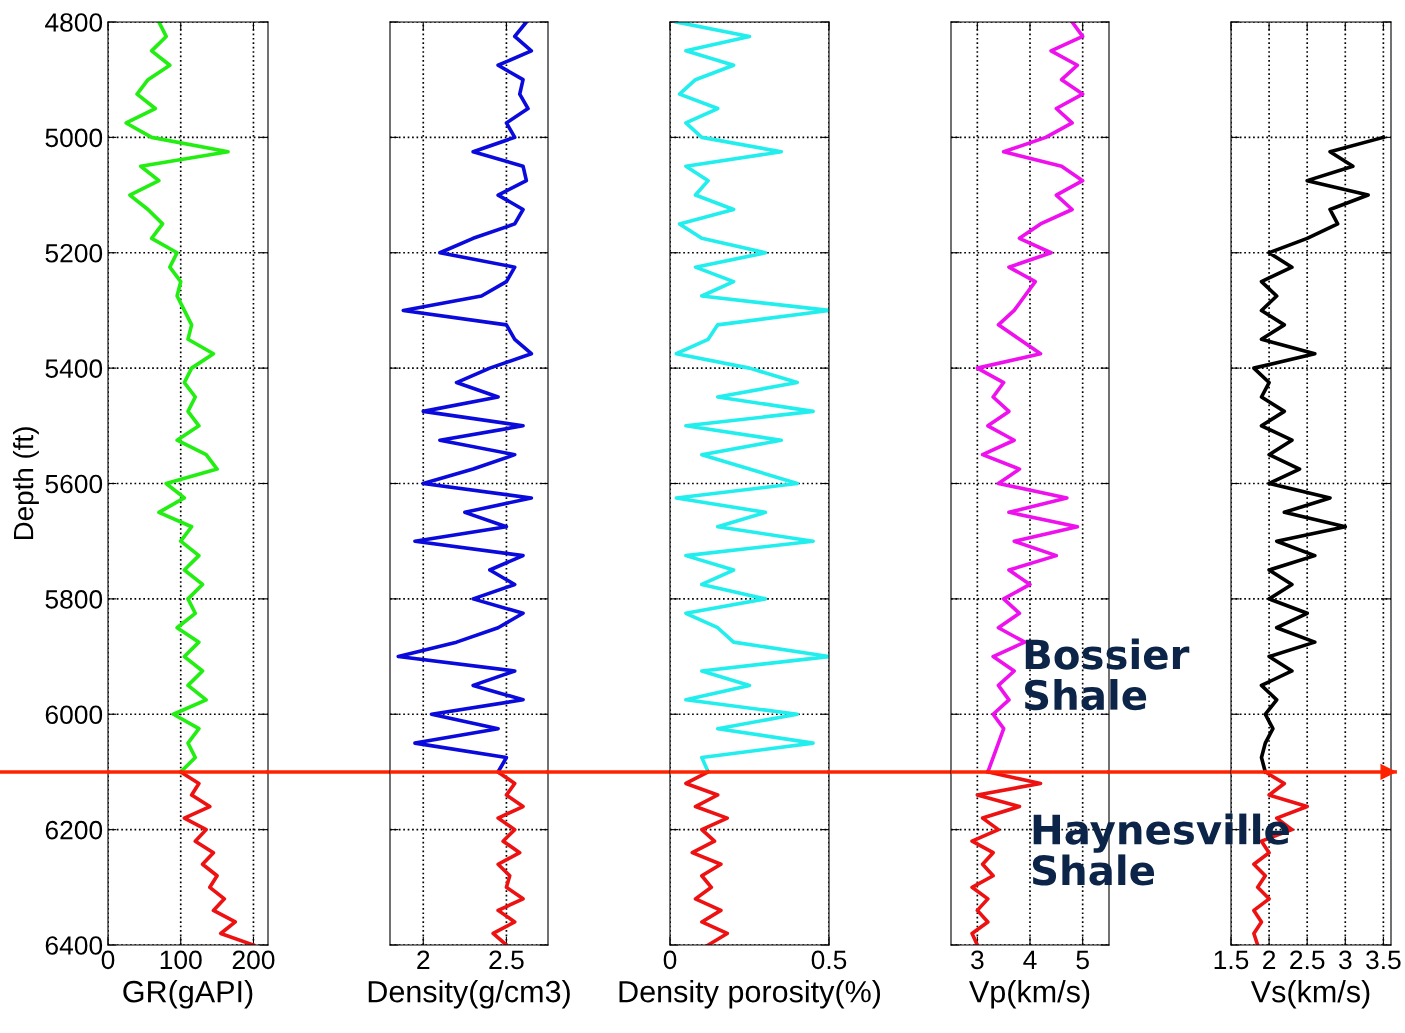 This screenshot has width=1405, height=1033. I want to click on x-axis-title: Density(g/cm3), so click(469, 994).